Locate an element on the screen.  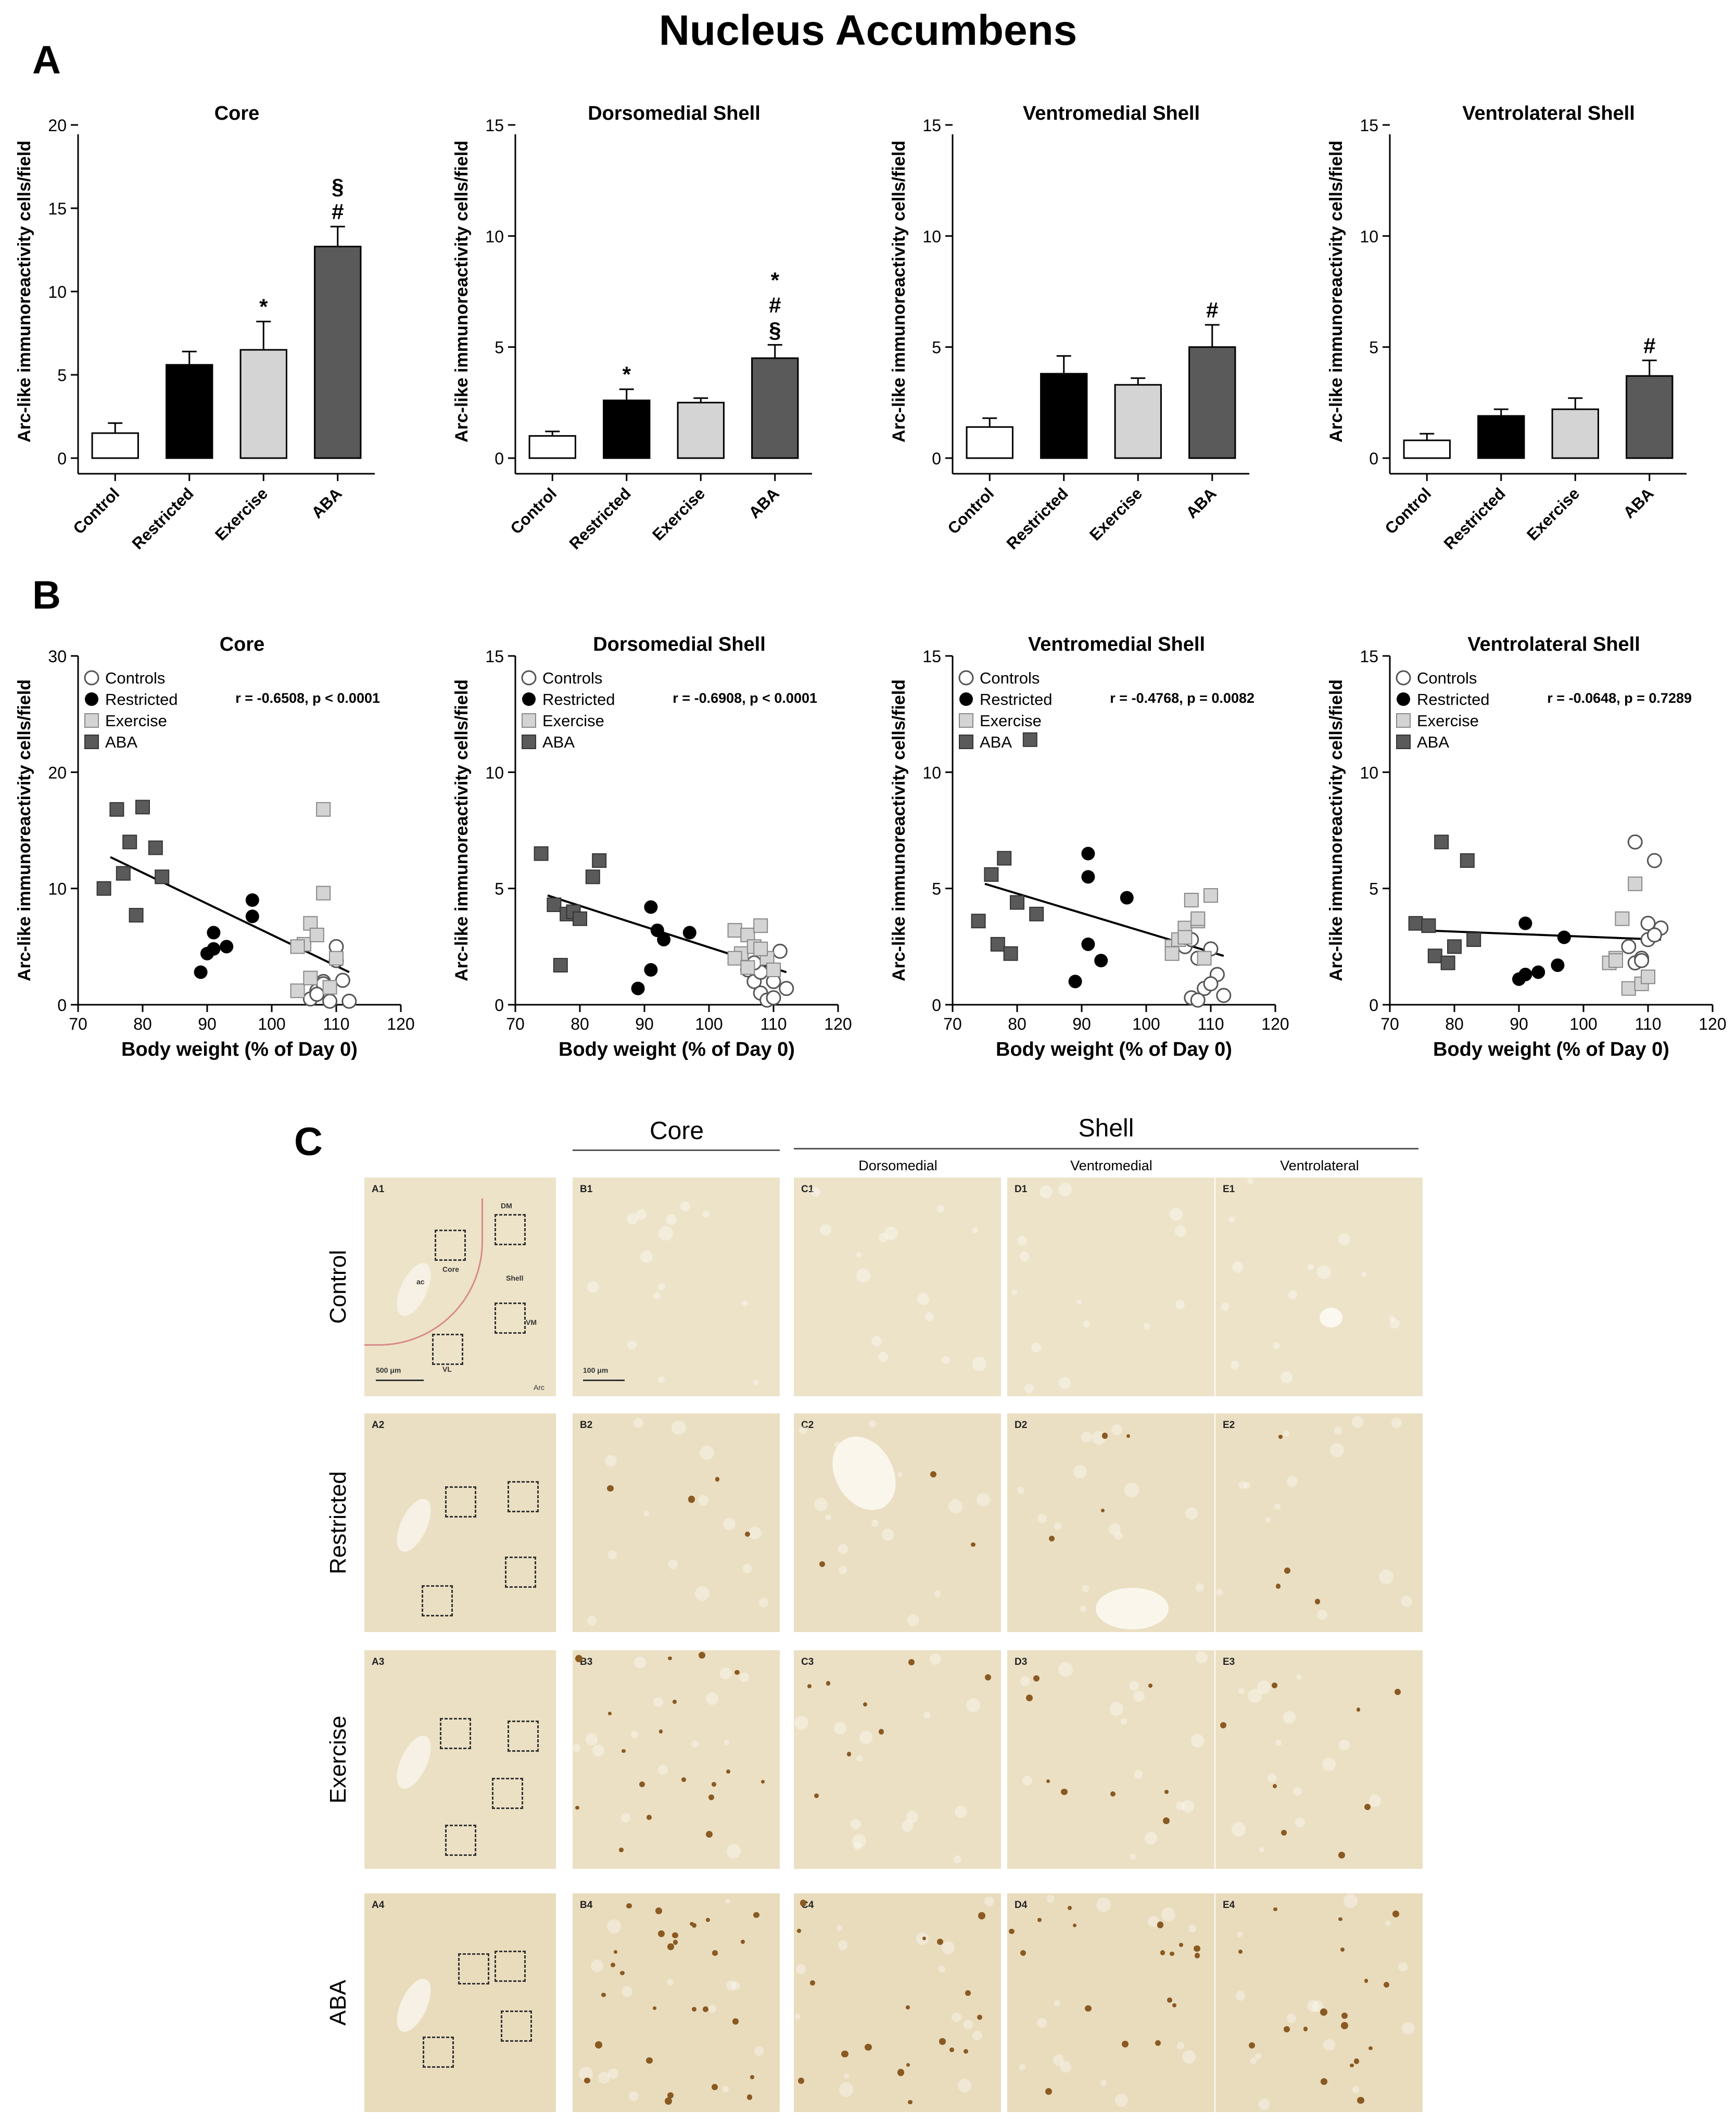
micrograph-tag: D4 is located at coordinates (1021, 1906).